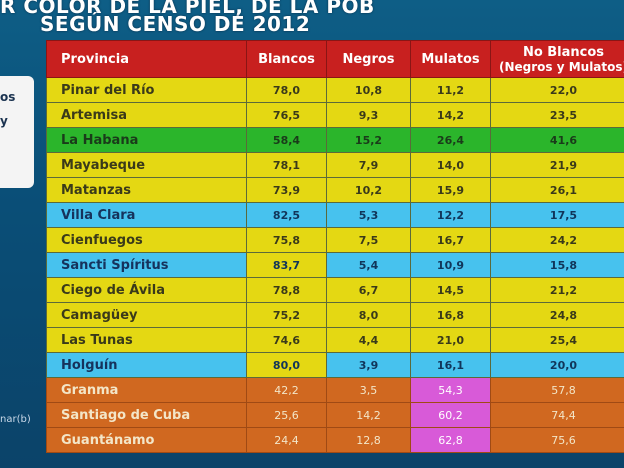 This screenshot has height=468, width=624. What do you see at coordinates (146, 365) in the screenshot?
I see `cell-provincia: Holguín` at bounding box center [146, 365].